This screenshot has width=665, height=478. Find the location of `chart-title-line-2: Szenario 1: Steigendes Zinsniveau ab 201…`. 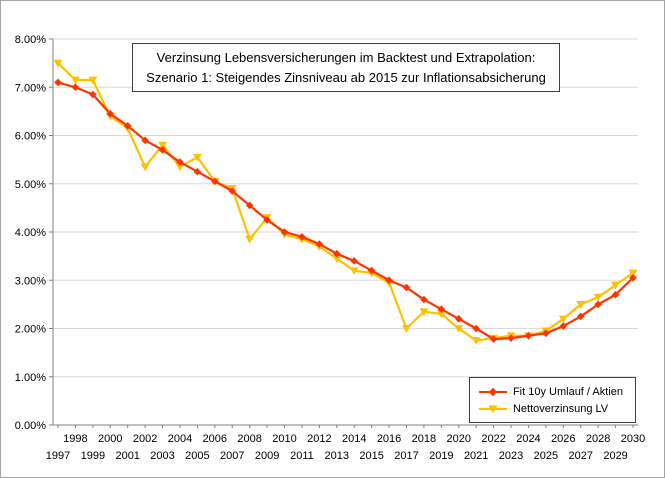

chart-title-line-2: Szenario 1: Steigendes Zinsniveau ab 201… is located at coordinates (346, 77).